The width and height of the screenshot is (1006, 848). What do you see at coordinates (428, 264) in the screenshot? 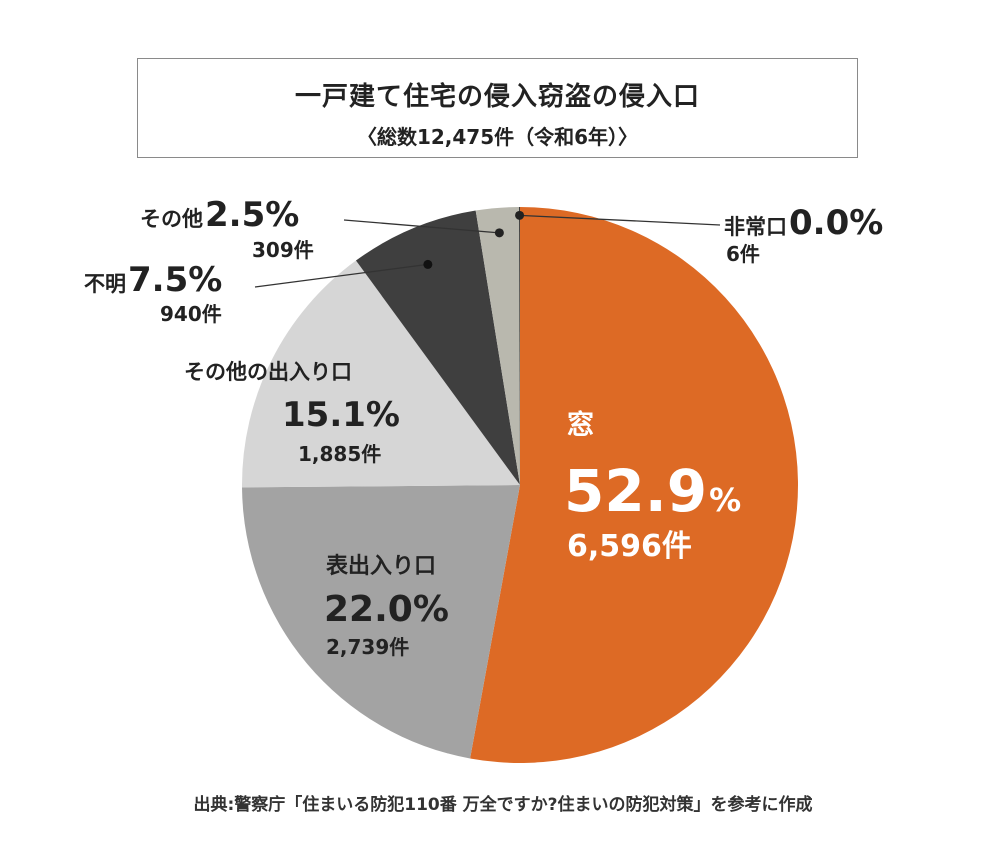
I see `leader-unknown-dot` at bounding box center [428, 264].